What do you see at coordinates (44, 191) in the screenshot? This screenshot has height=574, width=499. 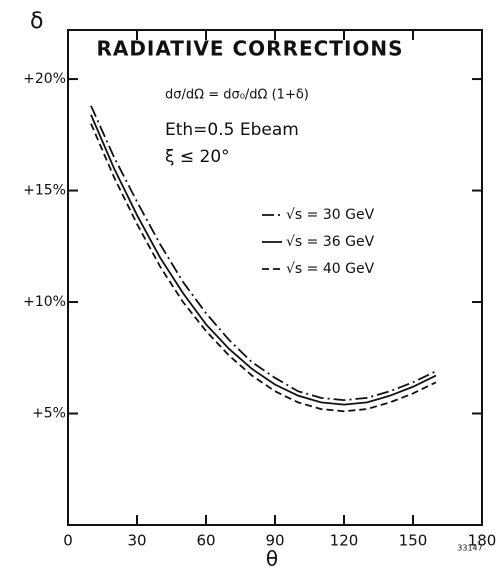 I see `y-tick-label: +15%` at bounding box center [44, 191].